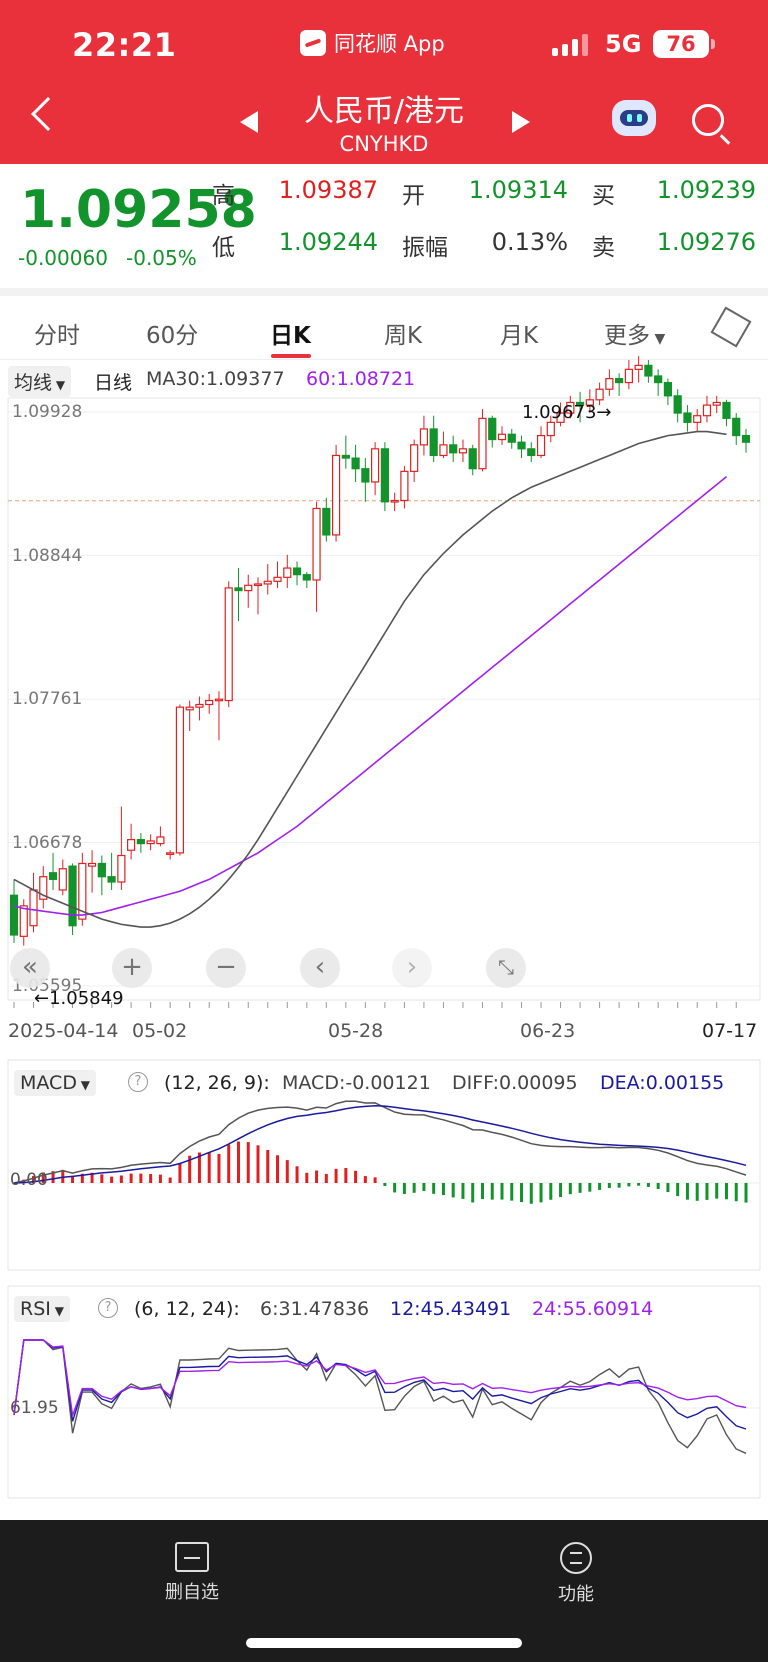 The height and width of the screenshot is (1662, 768). I want to click on collapse-chart-button: «, so click(30, 968).